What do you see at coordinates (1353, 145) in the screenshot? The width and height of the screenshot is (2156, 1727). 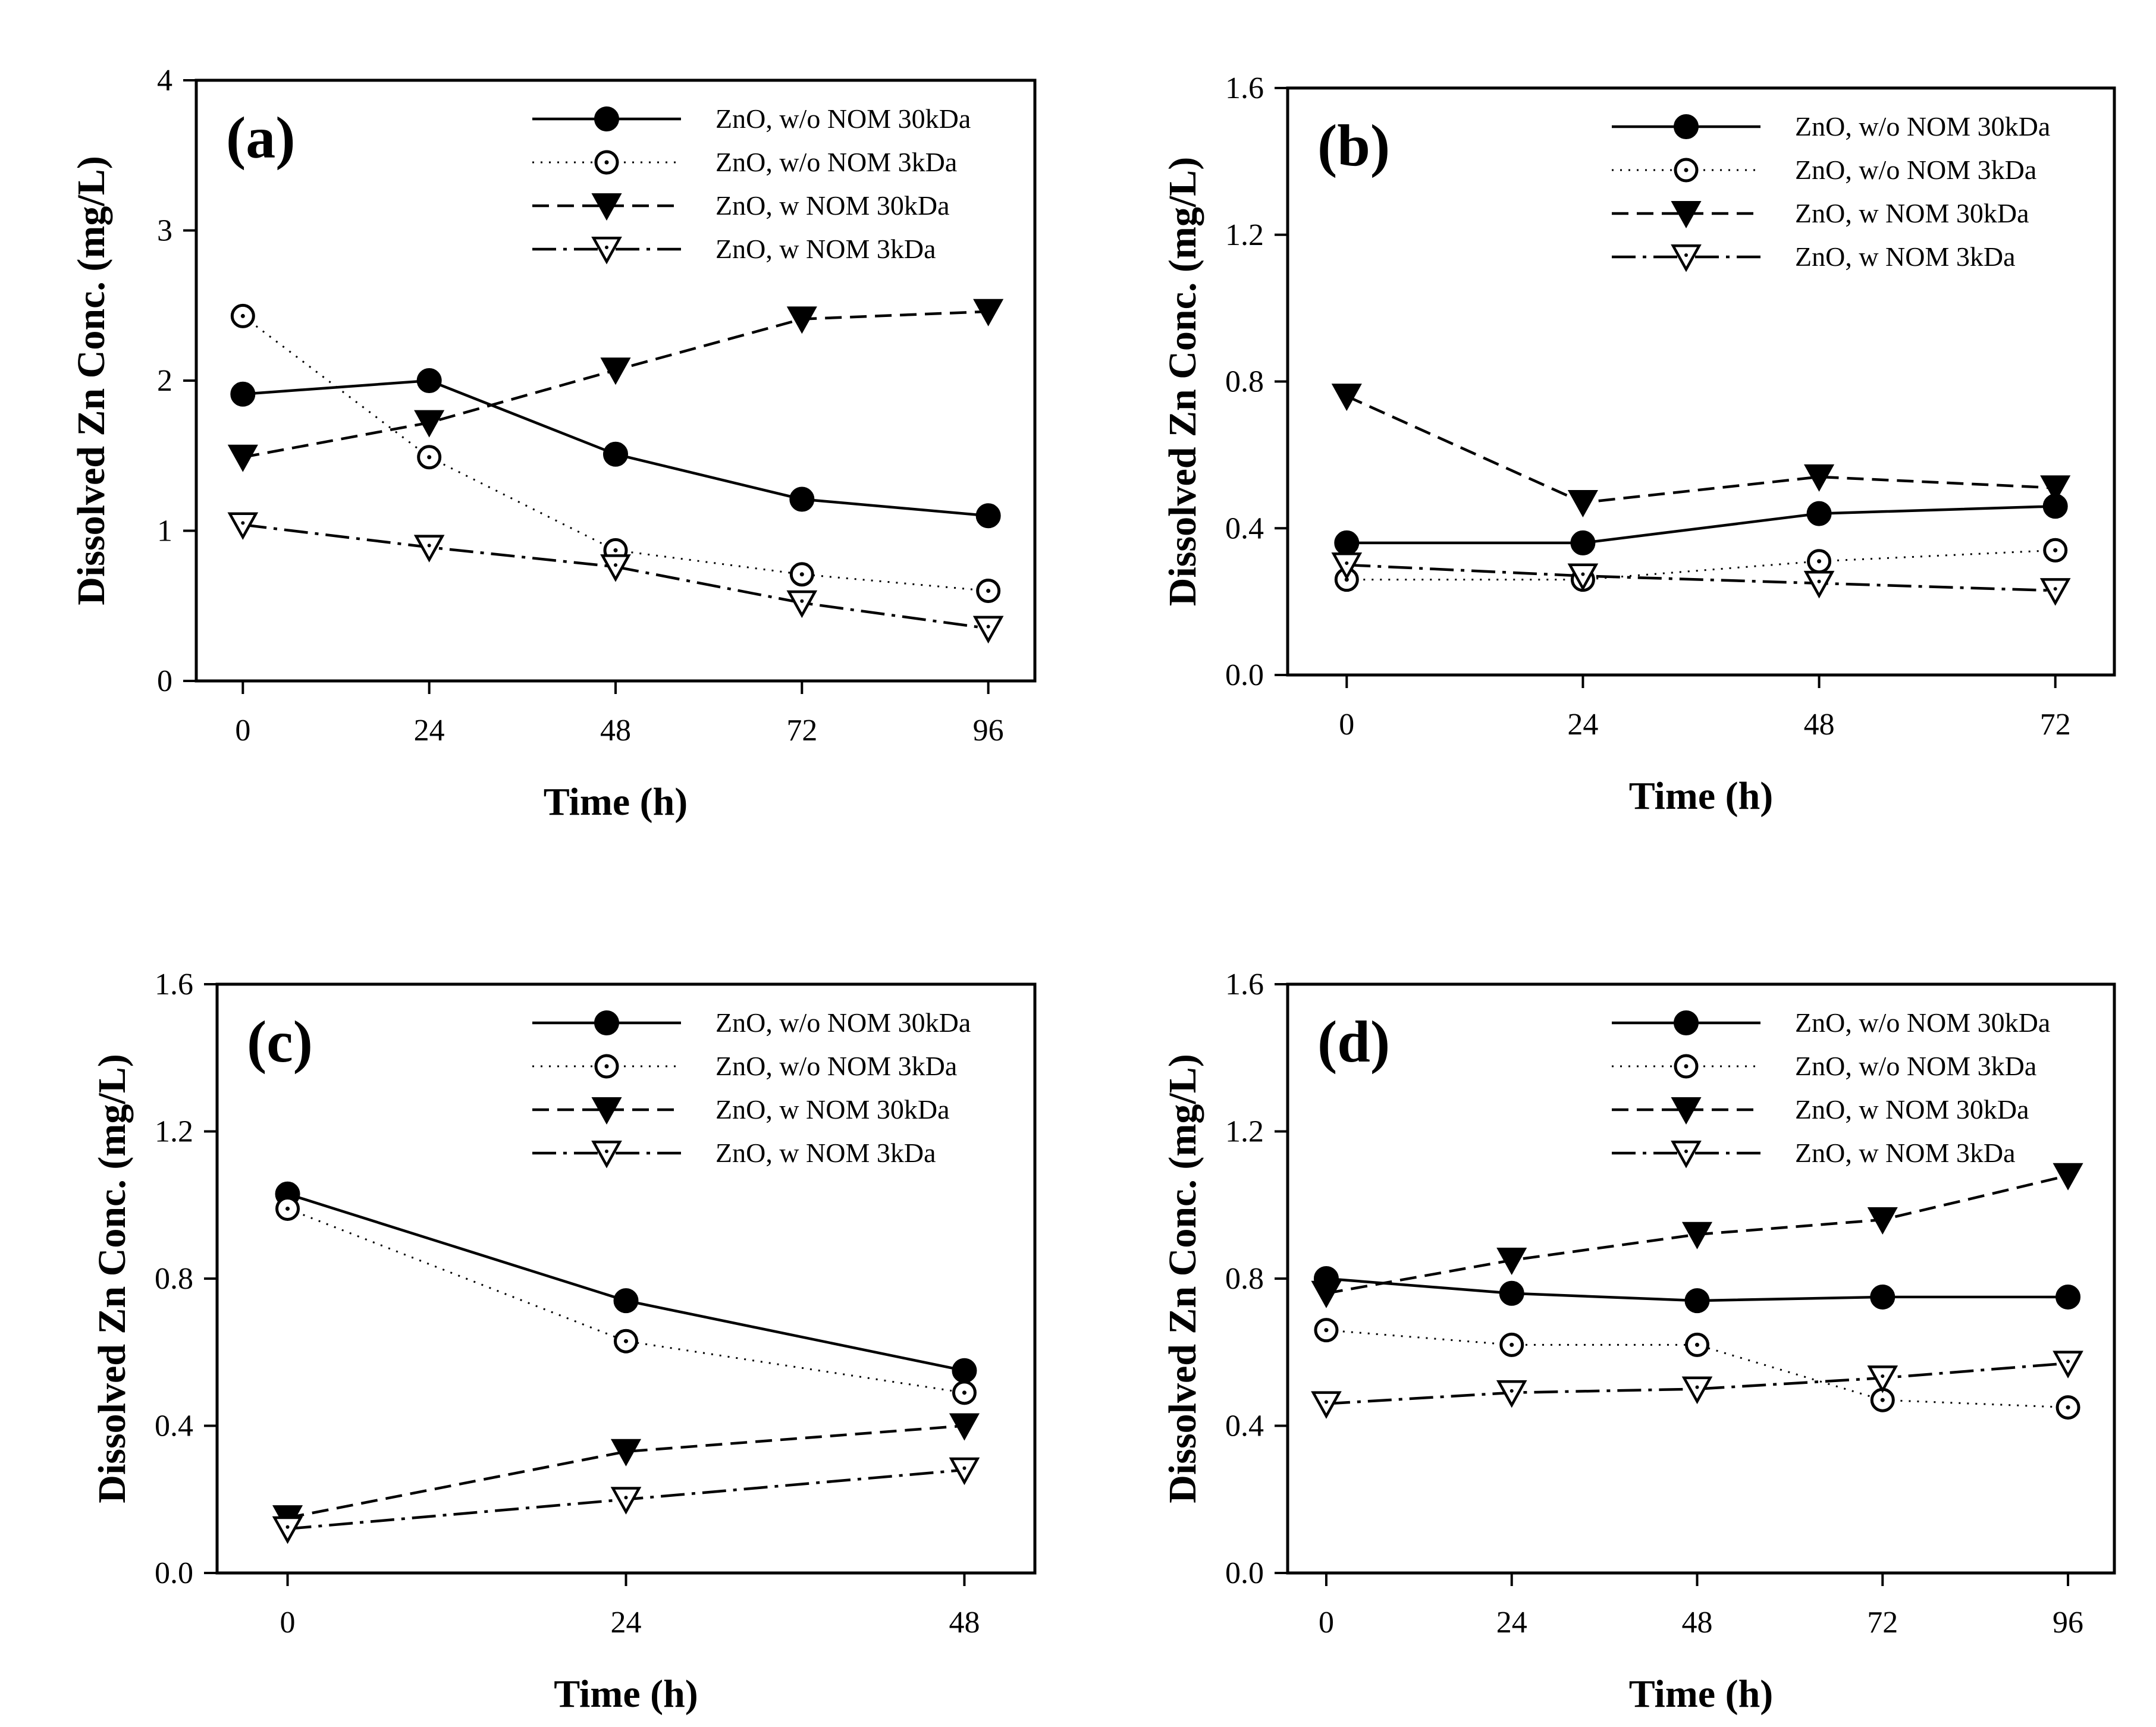 I see `panel-label: (b)` at bounding box center [1353, 145].